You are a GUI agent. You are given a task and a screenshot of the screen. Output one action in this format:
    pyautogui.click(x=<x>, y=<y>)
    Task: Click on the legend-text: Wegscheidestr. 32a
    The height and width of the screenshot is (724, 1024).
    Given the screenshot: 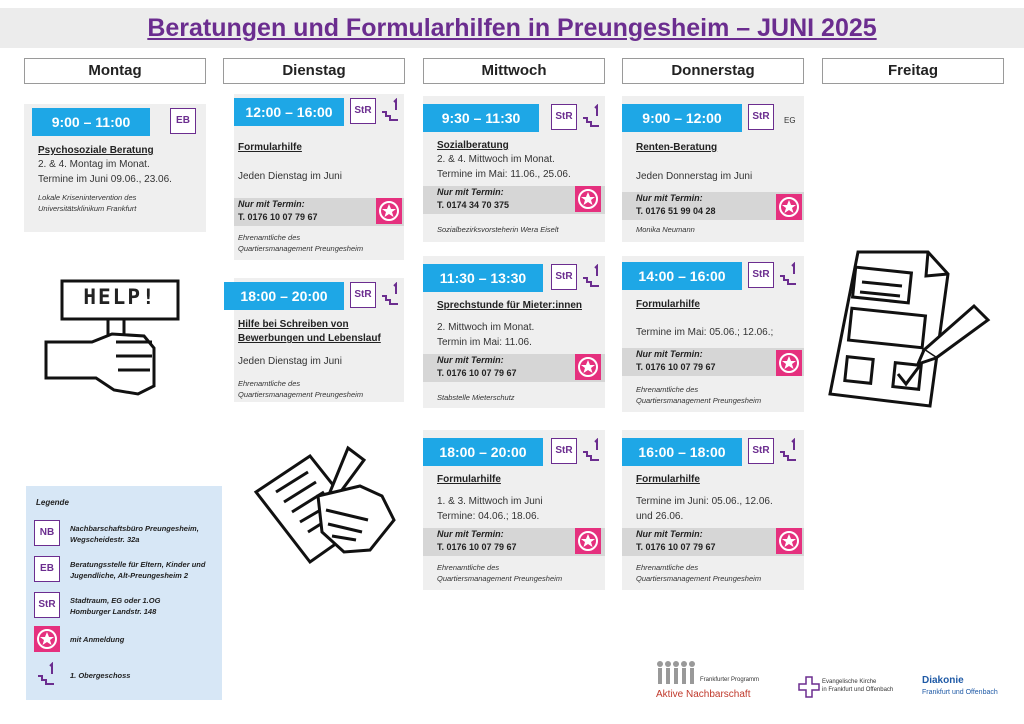 What is the action you would take?
    pyautogui.click(x=105, y=539)
    